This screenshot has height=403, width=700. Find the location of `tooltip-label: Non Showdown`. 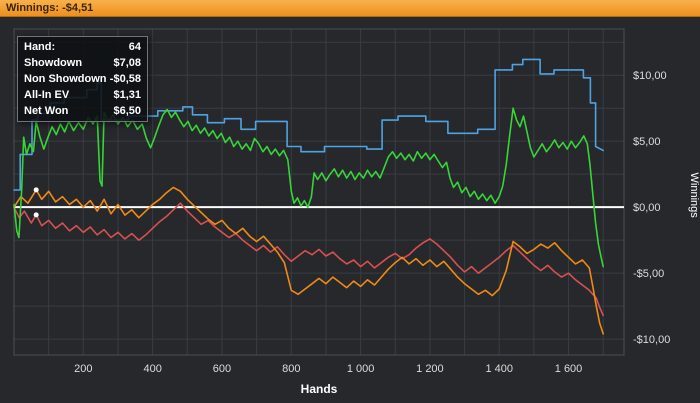

tooltip-label: Non Showdown is located at coordinates (65, 79).